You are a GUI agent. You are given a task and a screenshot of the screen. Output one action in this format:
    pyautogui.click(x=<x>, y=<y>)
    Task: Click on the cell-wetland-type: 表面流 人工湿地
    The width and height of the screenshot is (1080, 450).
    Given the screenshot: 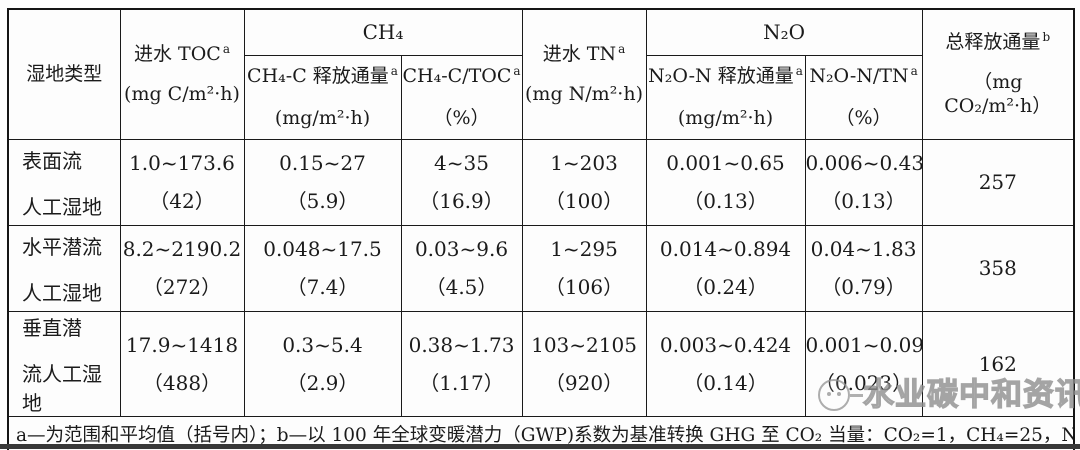 What is the action you would take?
    pyautogui.click(x=64, y=182)
    